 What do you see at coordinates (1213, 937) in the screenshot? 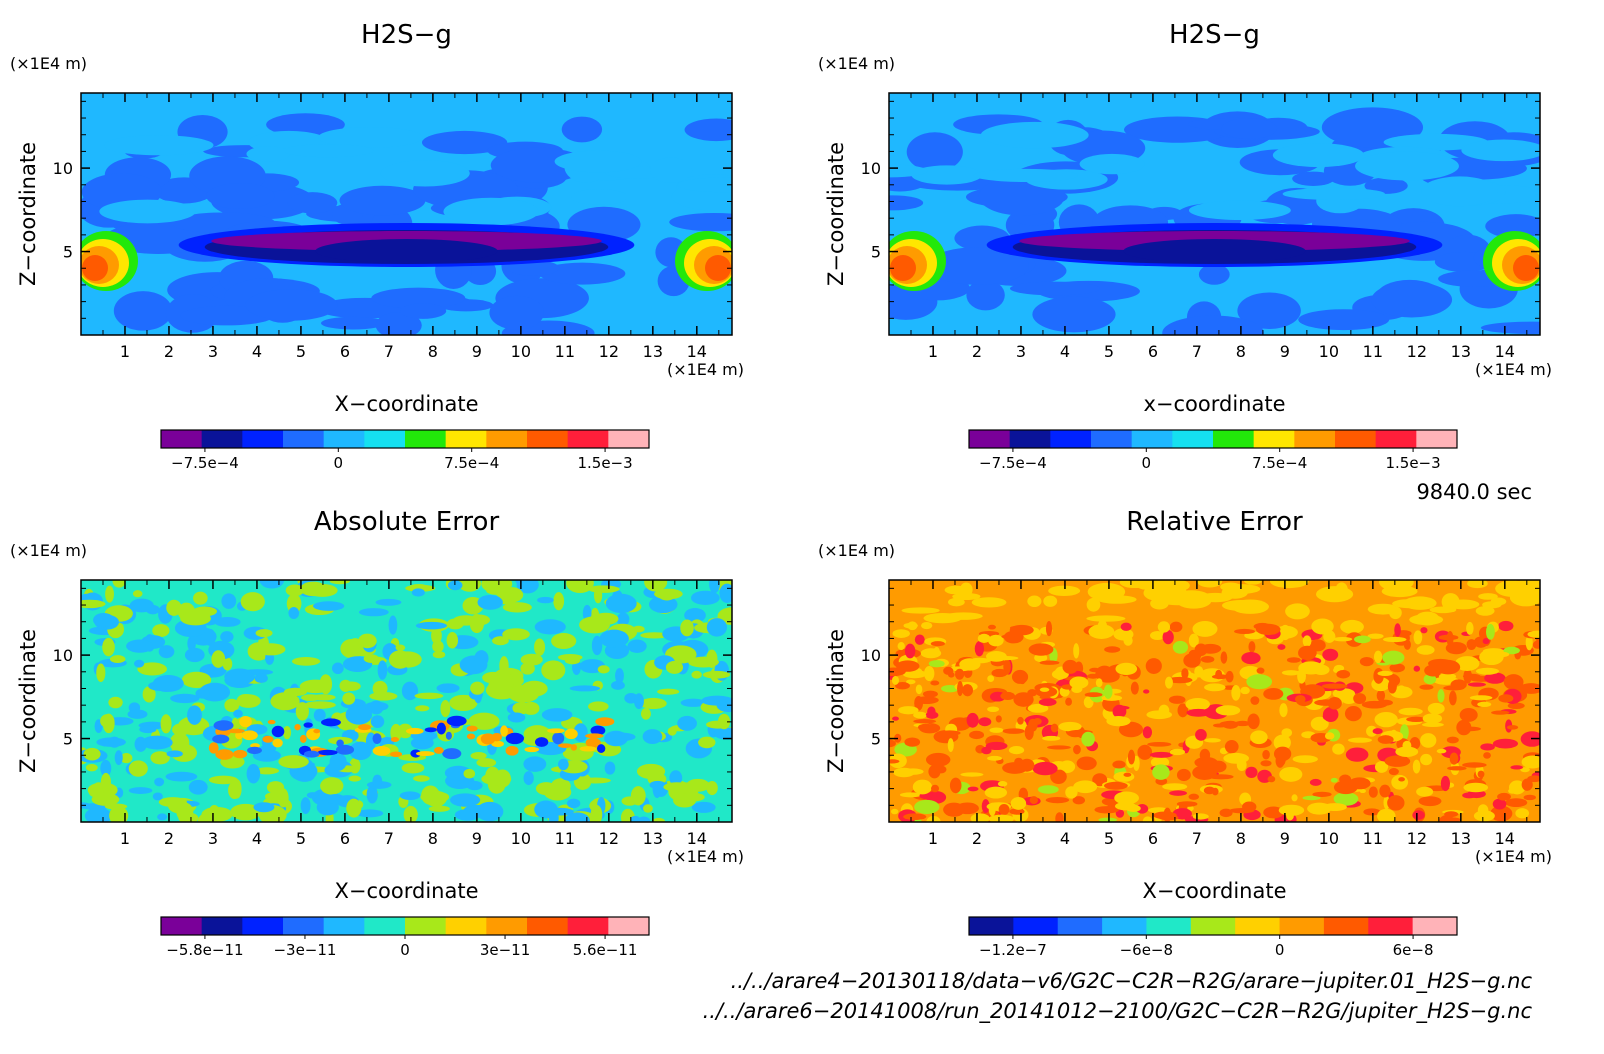
I see `colorbar: −1.2e−7 −6e−8 0 6e−8` at bounding box center [1213, 937].